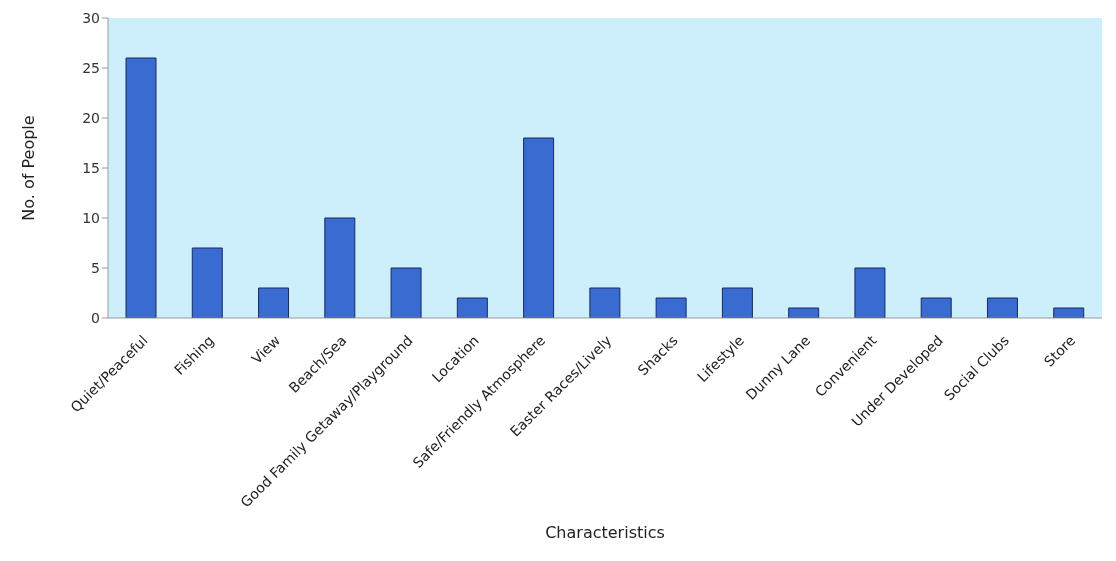 The width and height of the screenshot is (1116, 561). I want to click on y-tick-label: 10, so click(91, 217).